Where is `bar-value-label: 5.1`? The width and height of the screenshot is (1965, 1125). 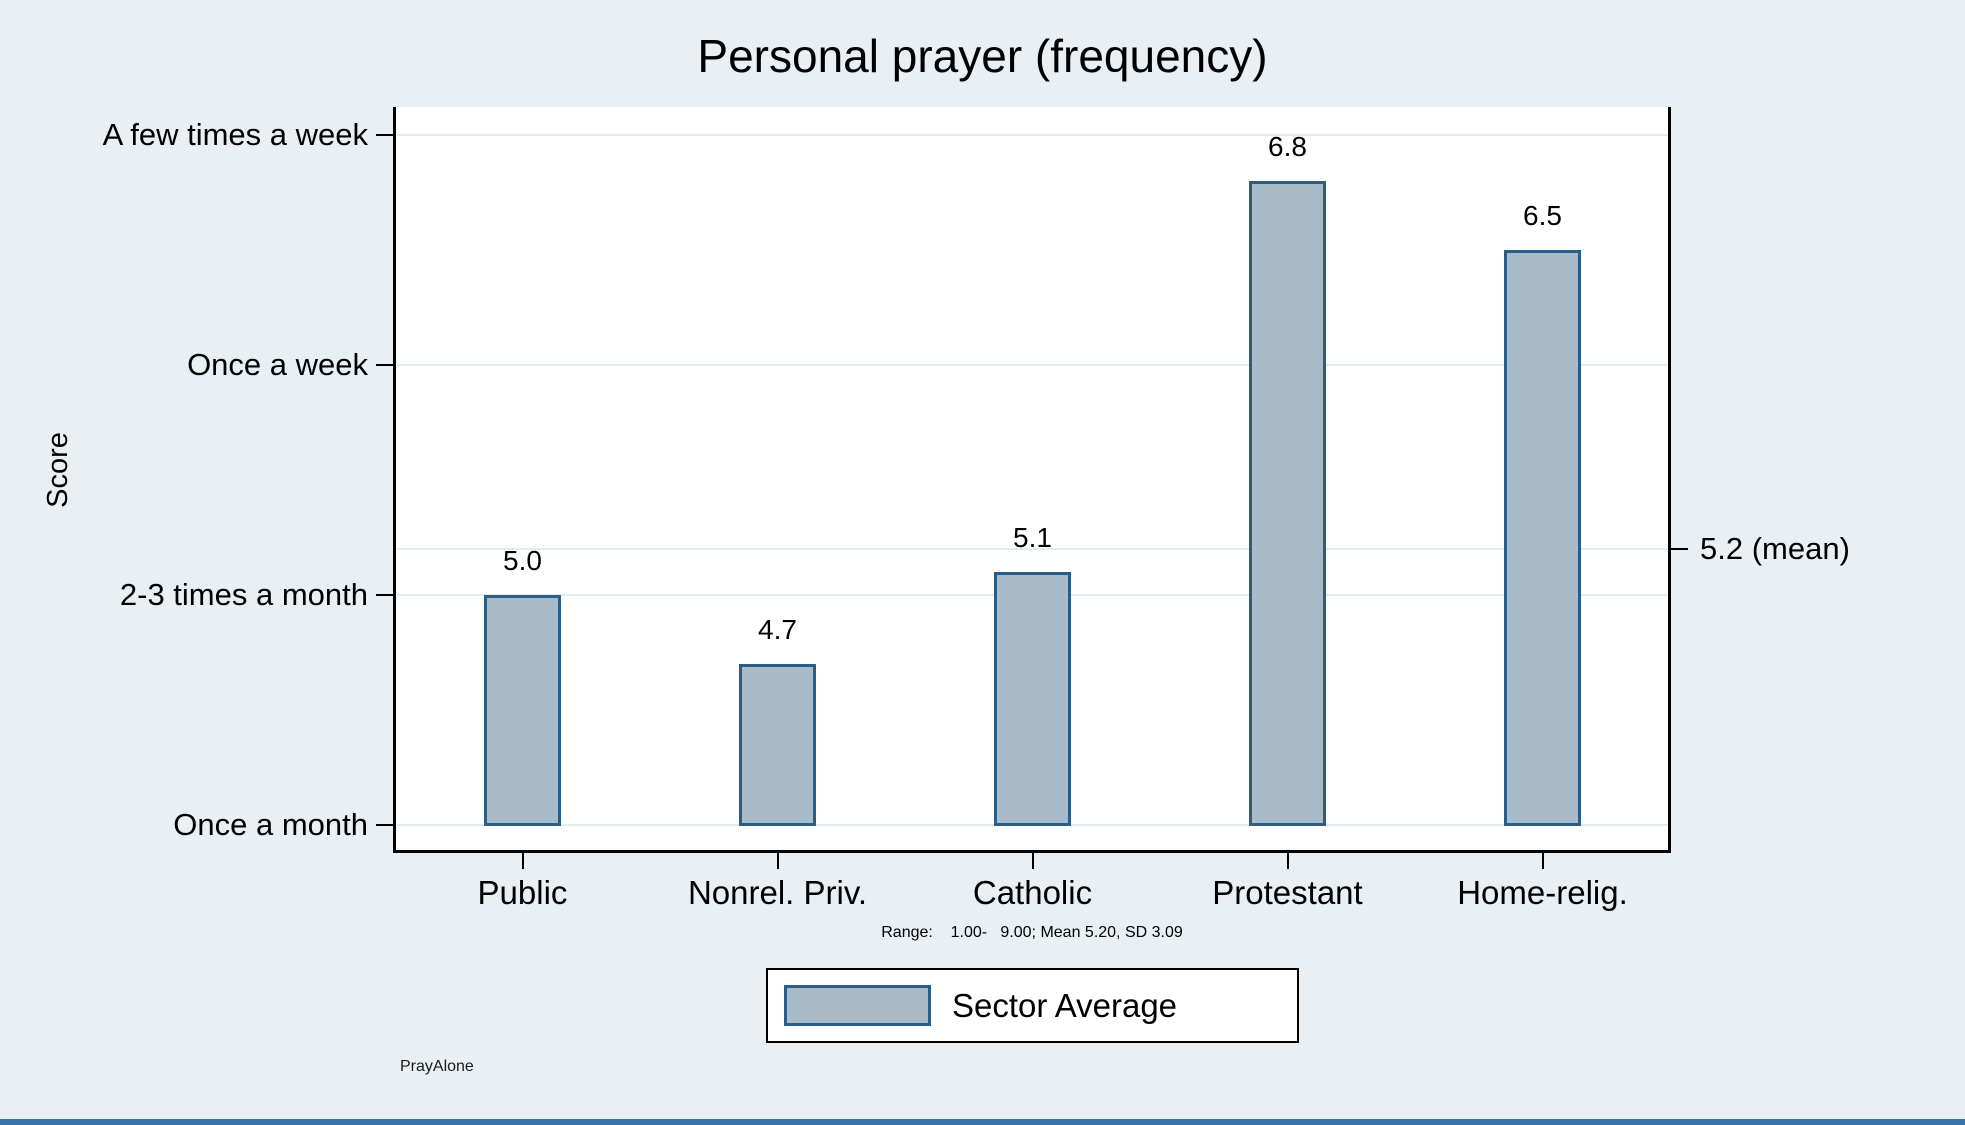
bar-value-label: 5.1 is located at coordinates (1032, 537).